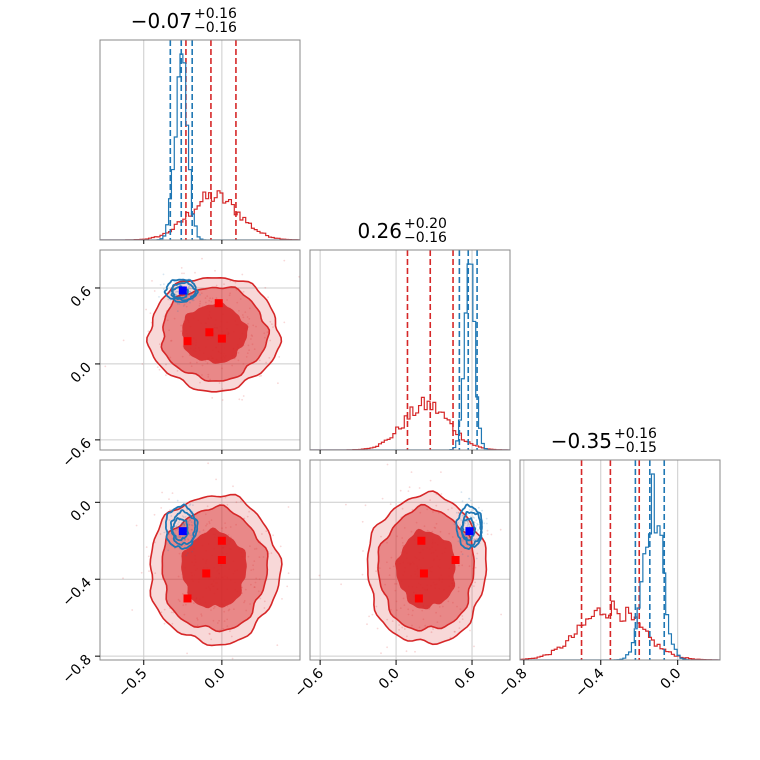 This screenshot has height=760, width=760. I want to click on panel-frame, so click(200, 350).